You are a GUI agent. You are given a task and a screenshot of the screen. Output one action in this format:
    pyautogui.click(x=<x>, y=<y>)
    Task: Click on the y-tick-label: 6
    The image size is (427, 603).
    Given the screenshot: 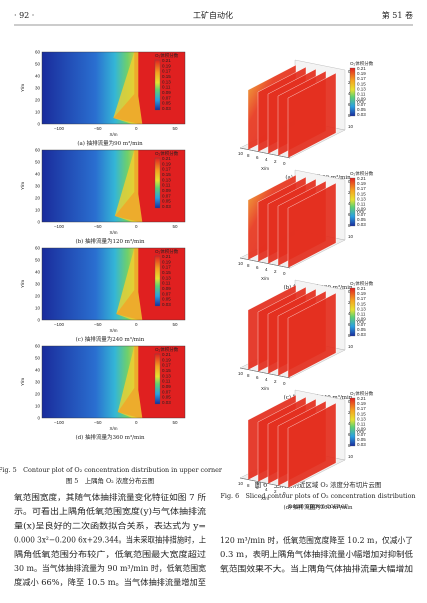 What is the action you would take?
    pyautogui.click(x=349, y=214)
    